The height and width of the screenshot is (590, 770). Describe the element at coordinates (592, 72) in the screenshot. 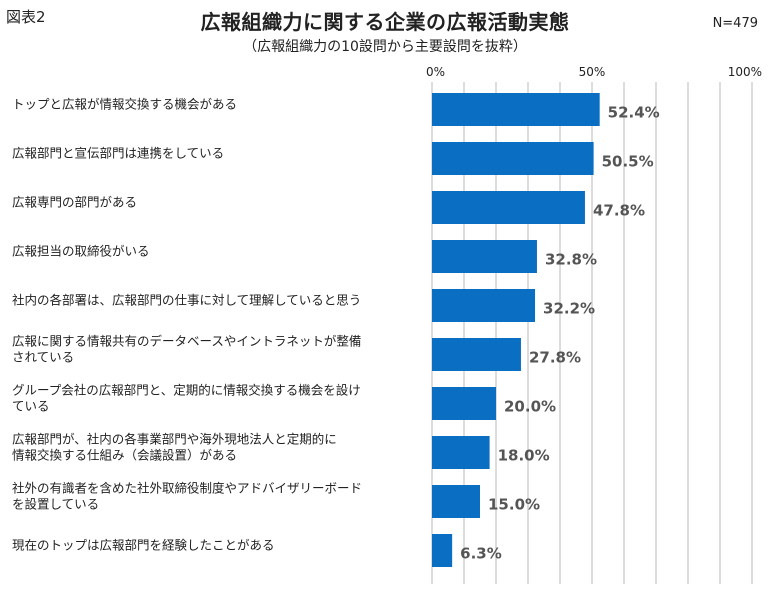

I see `x-tick-label-1: 50%` at that location.